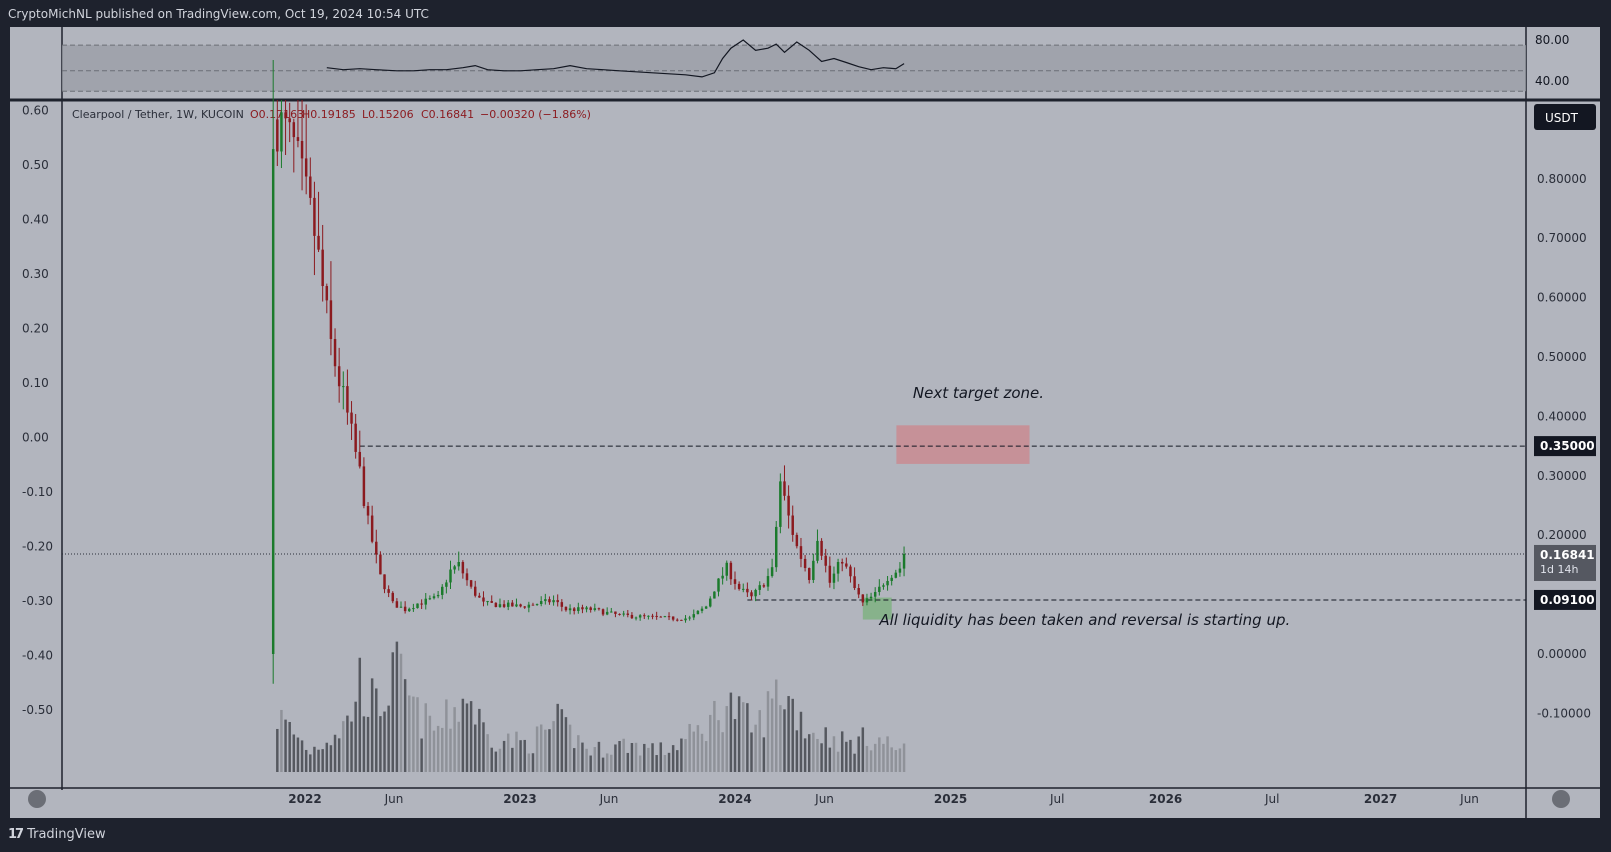 The width and height of the screenshot is (1611, 852). Describe the element at coordinates (1562, 298) in the screenshot. I see `right-tick-label: 0.60000` at that location.